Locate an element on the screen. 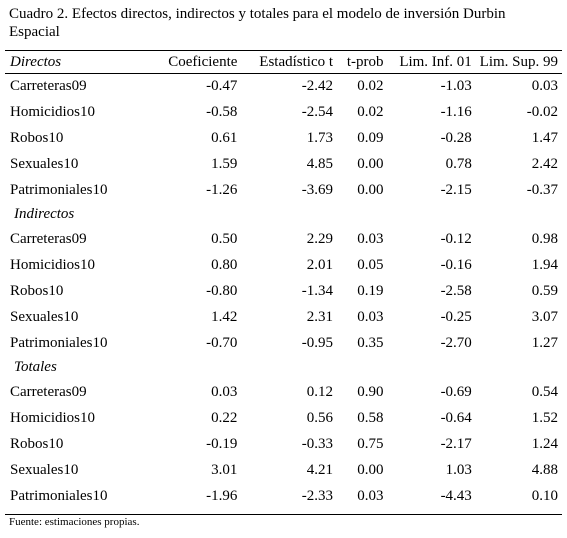  cell-inf: -0.16 is located at coordinates (456, 264).